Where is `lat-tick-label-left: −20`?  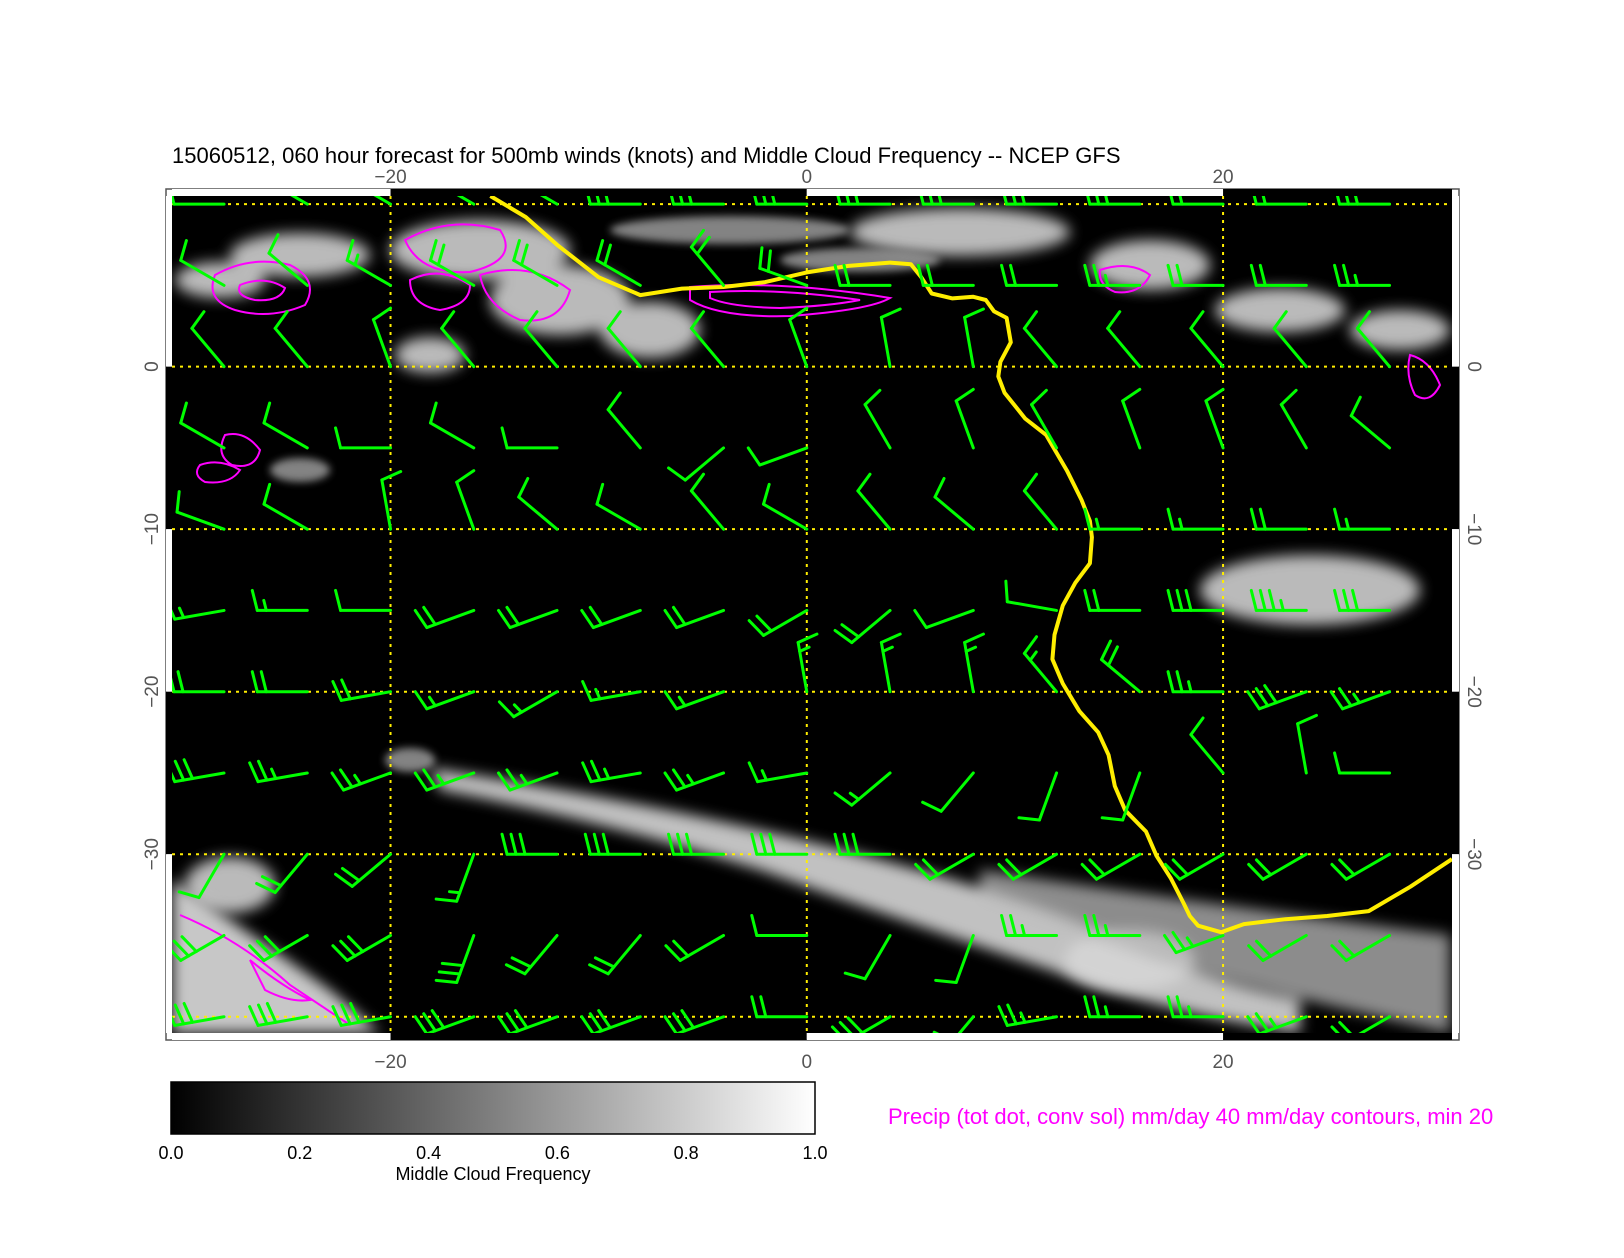
lat-tick-label-left: −20 is located at coordinates (152, 692).